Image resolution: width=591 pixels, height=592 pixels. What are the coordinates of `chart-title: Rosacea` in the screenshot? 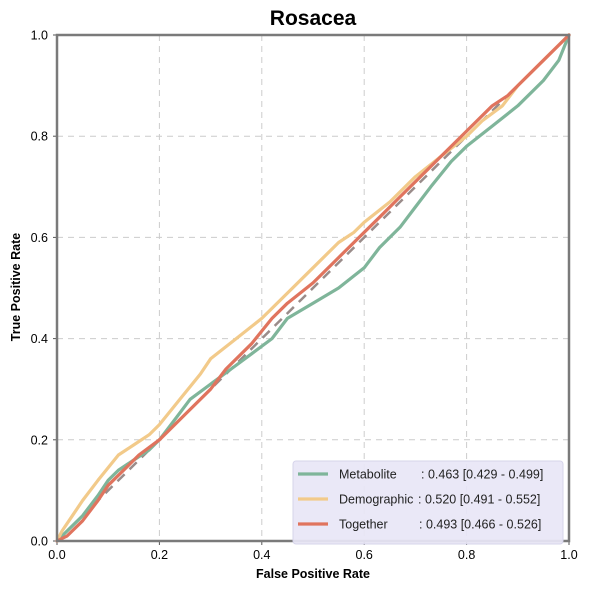 It's located at (313, 18).